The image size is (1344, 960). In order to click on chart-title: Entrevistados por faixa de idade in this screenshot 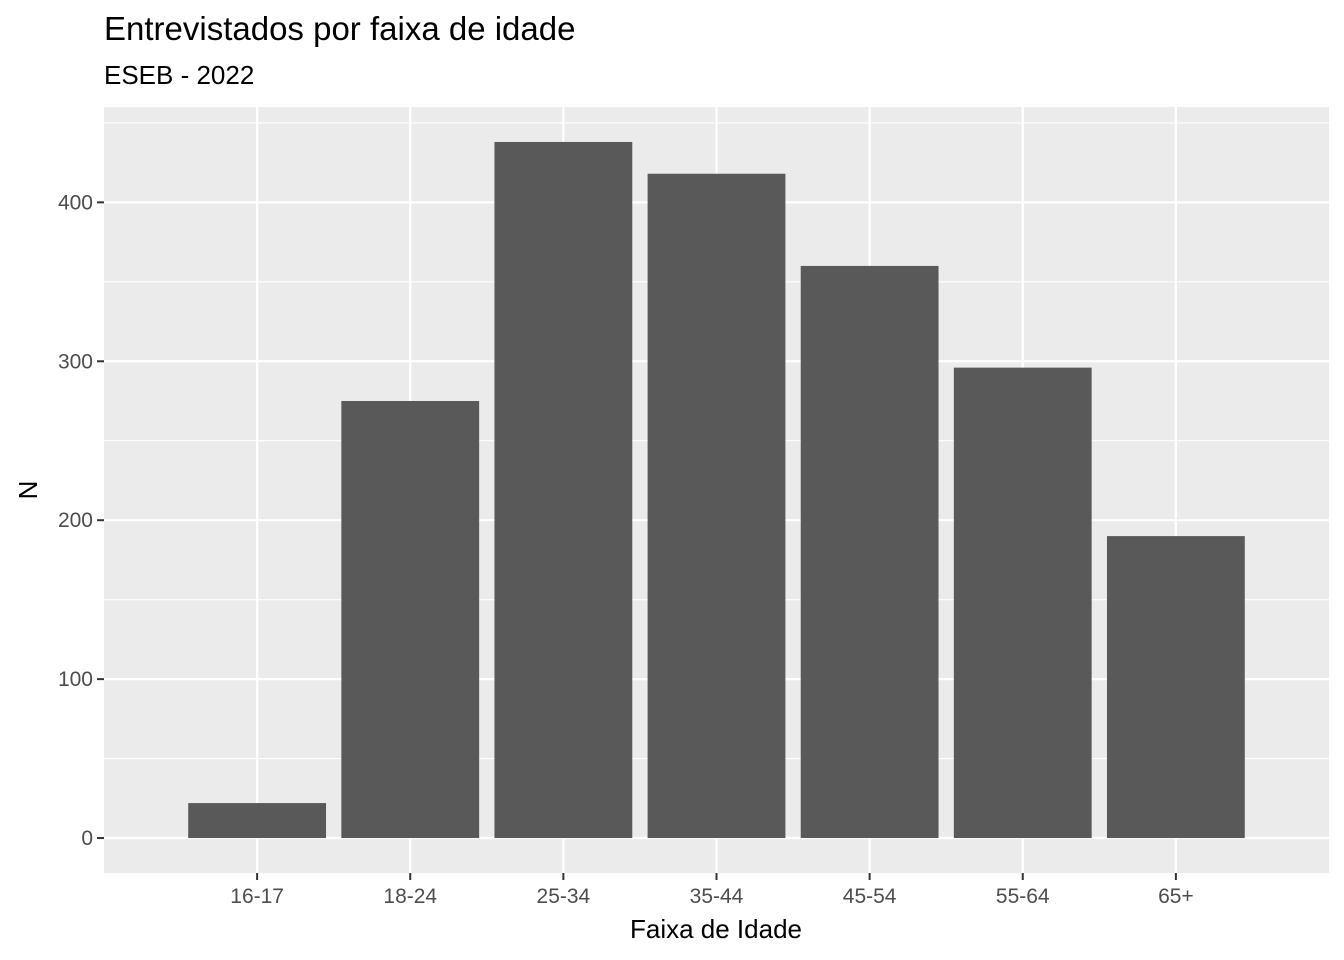, I will do `click(339, 28)`.